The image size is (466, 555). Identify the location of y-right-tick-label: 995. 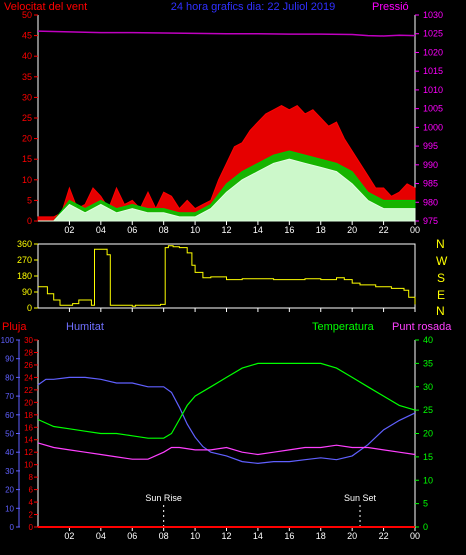
(430, 146).